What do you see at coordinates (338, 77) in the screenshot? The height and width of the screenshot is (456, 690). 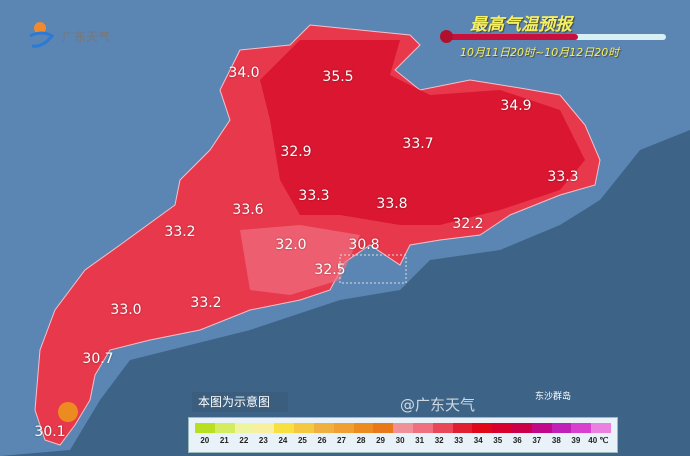 I see `temperature-label: 35.5` at bounding box center [338, 77].